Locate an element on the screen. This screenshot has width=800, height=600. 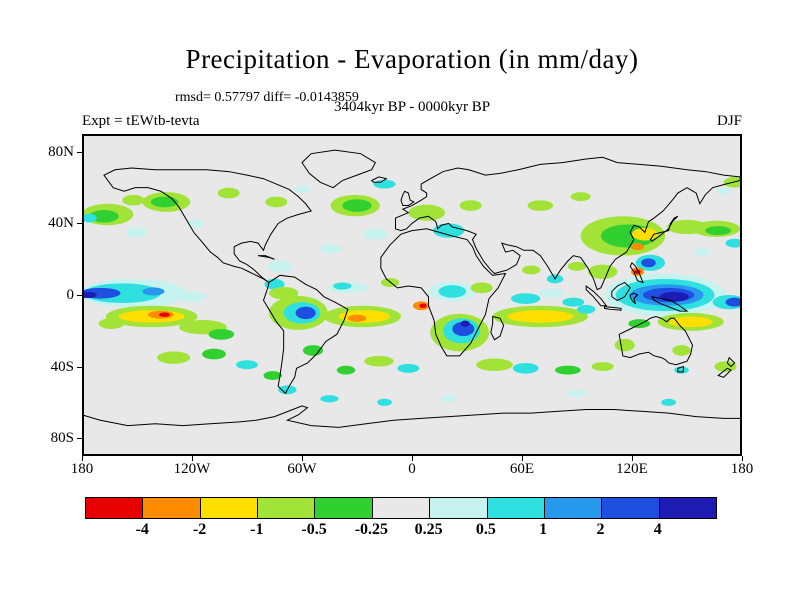
lon-tick-label: 0 is located at coordinates (412, 469).